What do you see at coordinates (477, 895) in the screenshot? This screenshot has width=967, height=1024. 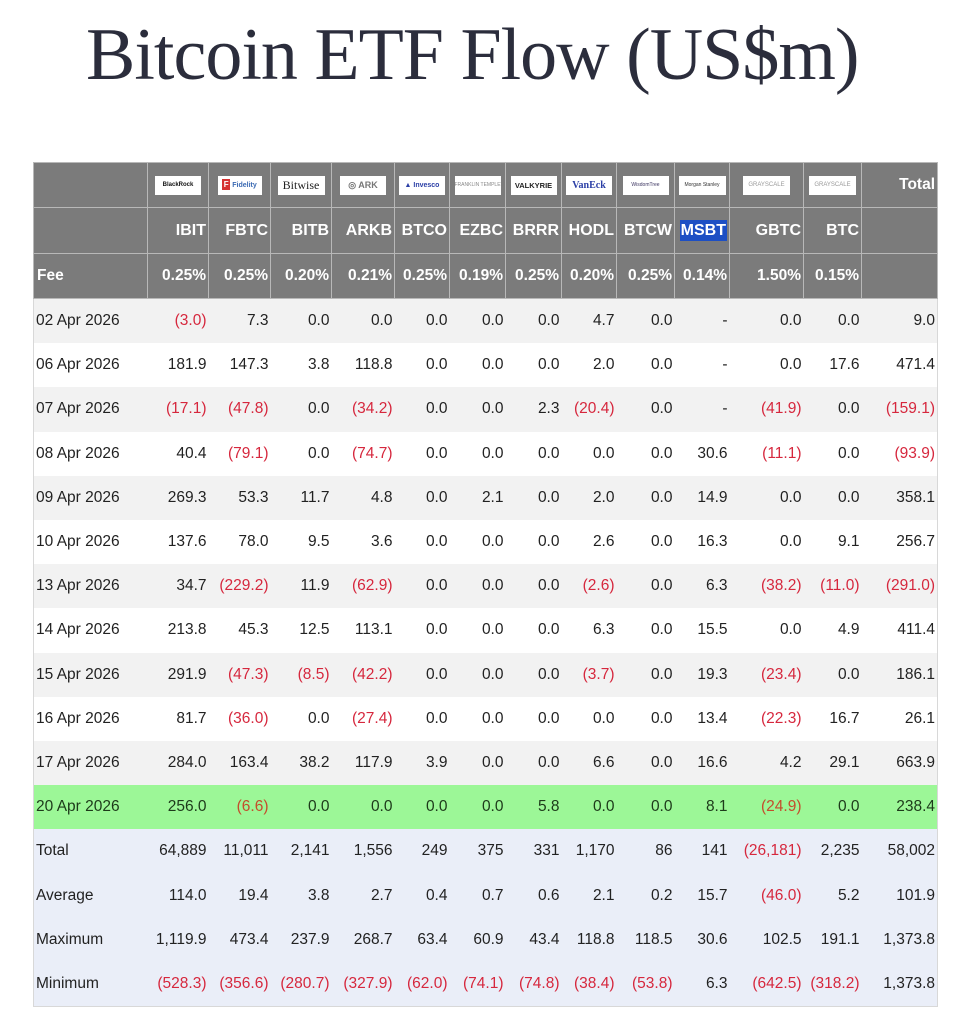 I see `summary-ezbc: 0.7` at bounding box center [477, 895].